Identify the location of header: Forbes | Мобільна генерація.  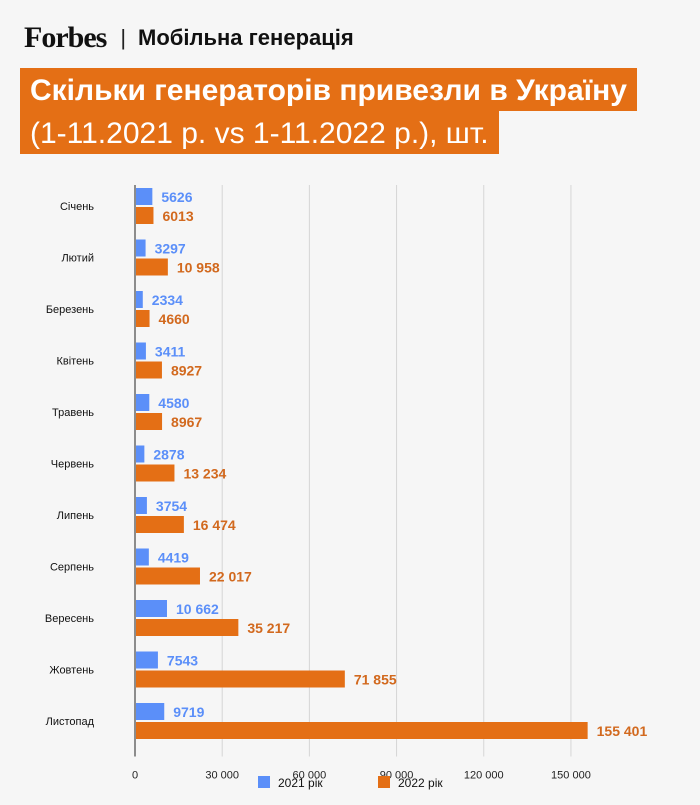
(189, 38).